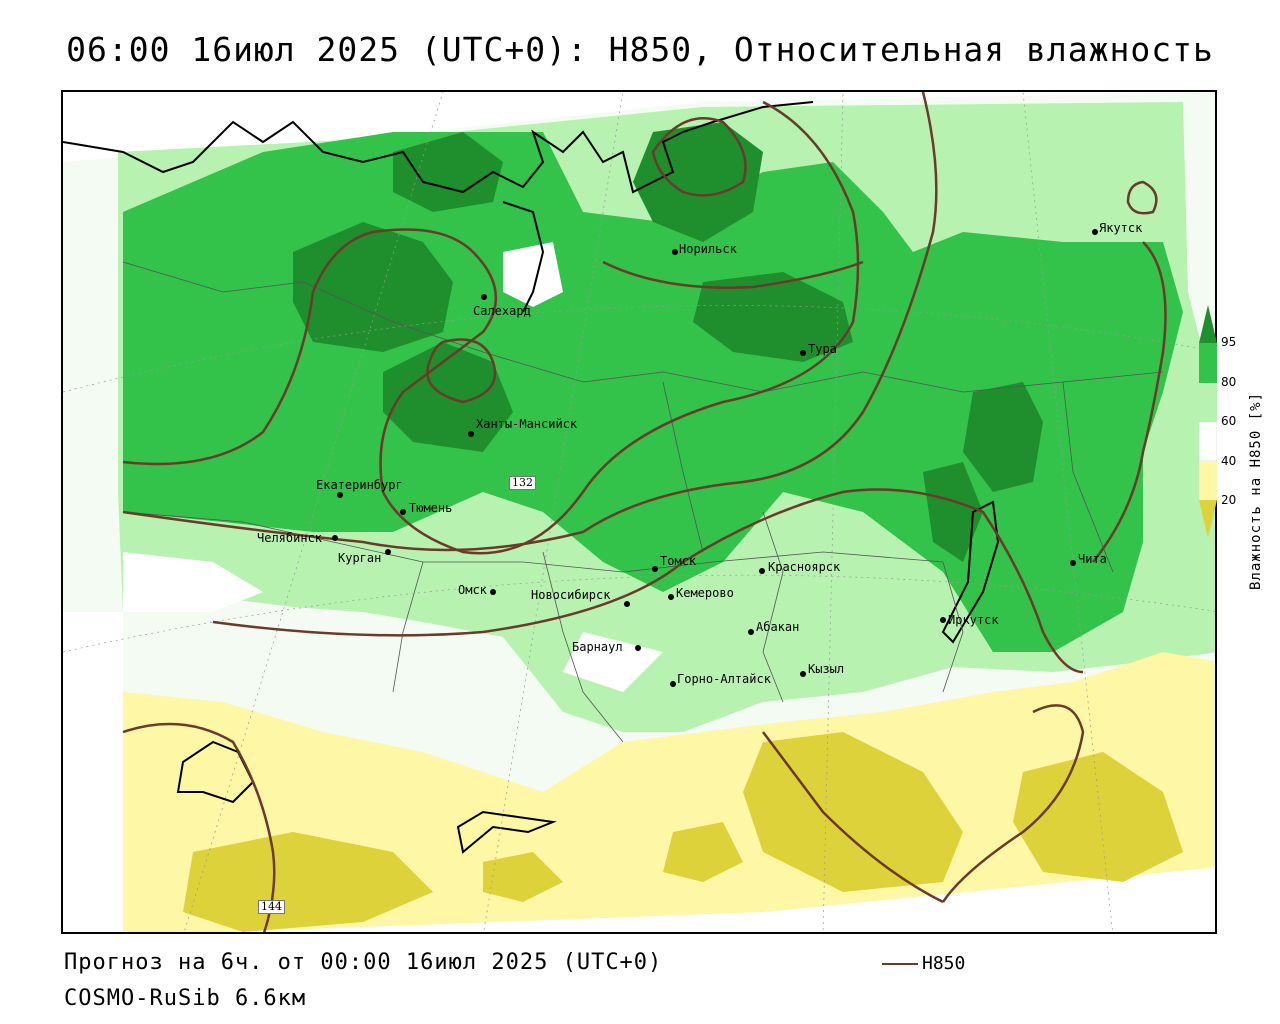 This screenshot has height=1024, width=1280. What do you see at coordinates (431, 508) in the screenshot?
I see `city-label-tyumen: Тюмень` at bounding box center [431, 508].